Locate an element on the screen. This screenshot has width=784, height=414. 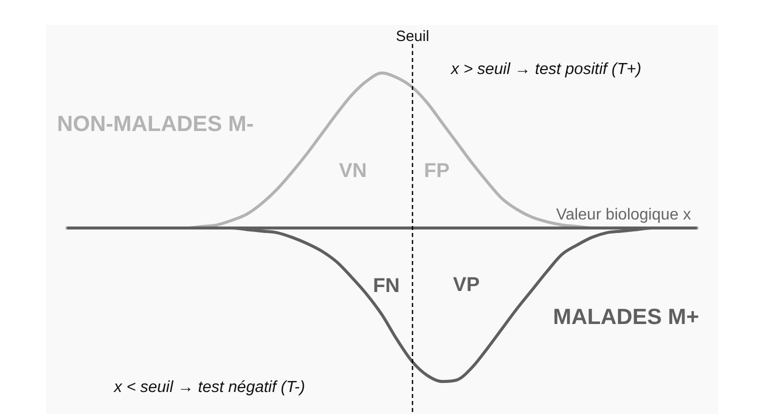
series-label: MALADES M+ is located at coordinates (626, 316).